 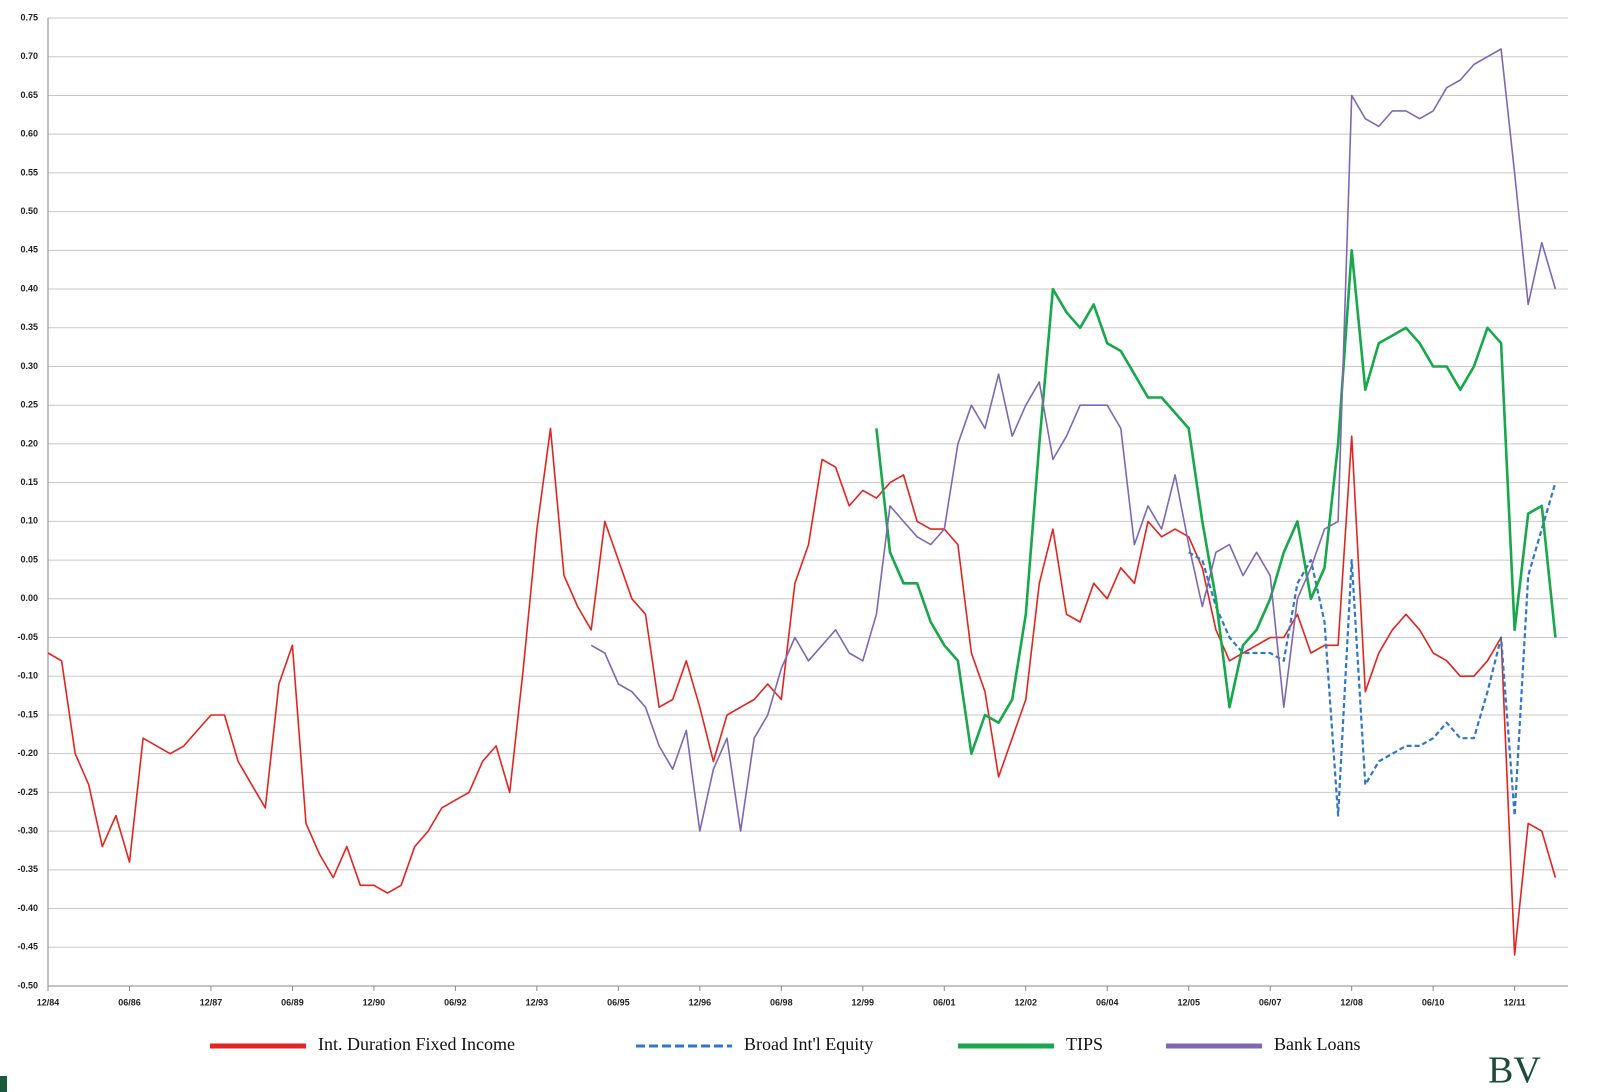 What do you see at coordinates (537, 1002) in the screenshot?
I see `x-tick-label: 12/93` at bounding box center [537, 1002].